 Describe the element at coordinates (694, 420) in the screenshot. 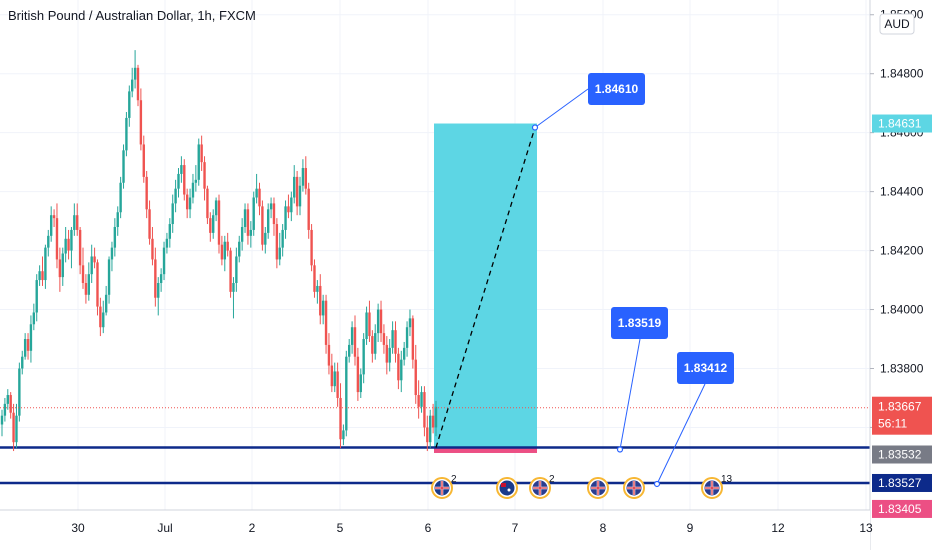

I see `callout-3: 1.83412` at that location.